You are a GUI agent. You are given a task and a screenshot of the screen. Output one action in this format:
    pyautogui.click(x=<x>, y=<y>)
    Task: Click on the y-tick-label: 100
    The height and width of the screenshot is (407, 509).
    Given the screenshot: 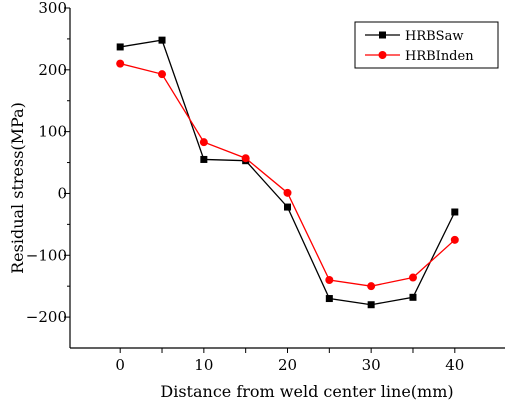 What is the action you would take?
    pyautogui.click(x=52, y=132)
    